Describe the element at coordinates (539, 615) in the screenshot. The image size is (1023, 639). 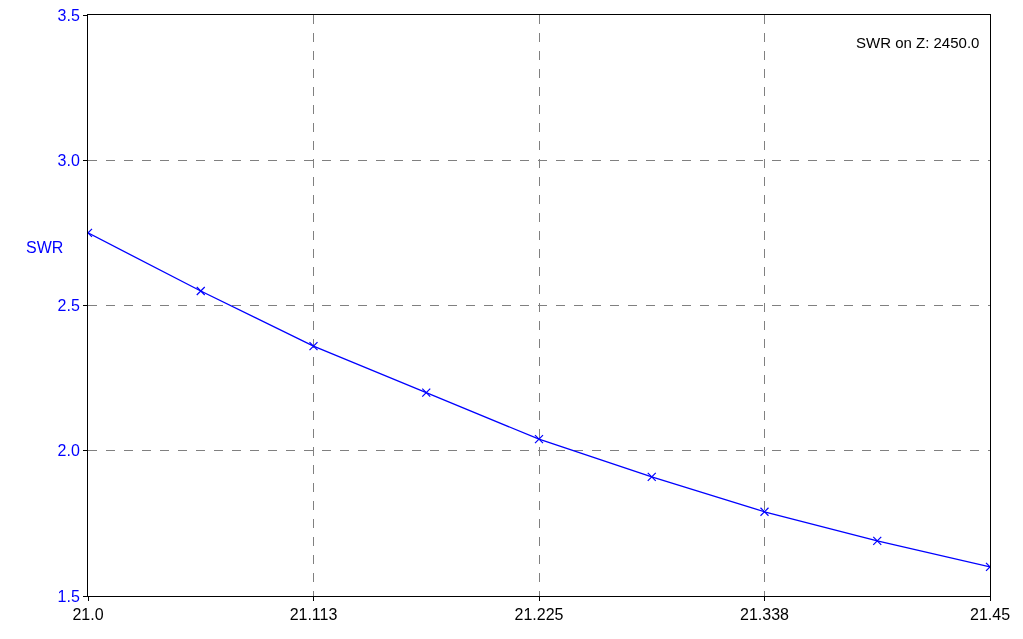
I see `x-tick-label: 21.225` at that location.